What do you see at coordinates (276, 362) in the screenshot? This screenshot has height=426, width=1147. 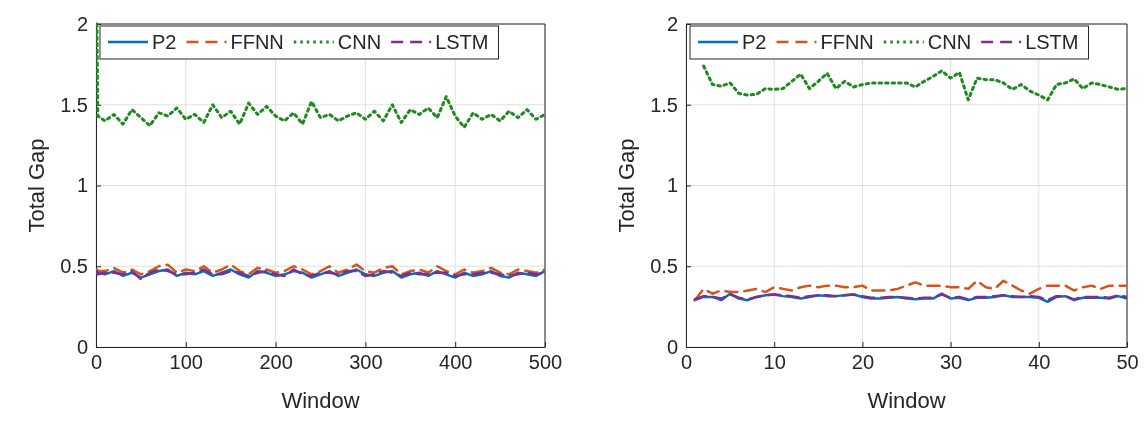 I see `x-tick-label: 200` at bounding box center [276, 362].